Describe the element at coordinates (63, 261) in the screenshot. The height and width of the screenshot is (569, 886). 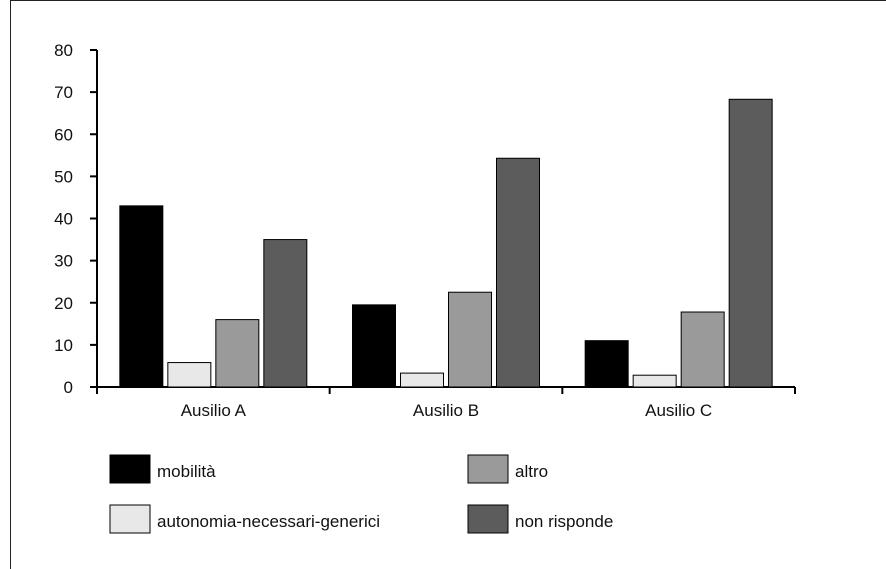
I see `y-tick-label: 30` at that location.